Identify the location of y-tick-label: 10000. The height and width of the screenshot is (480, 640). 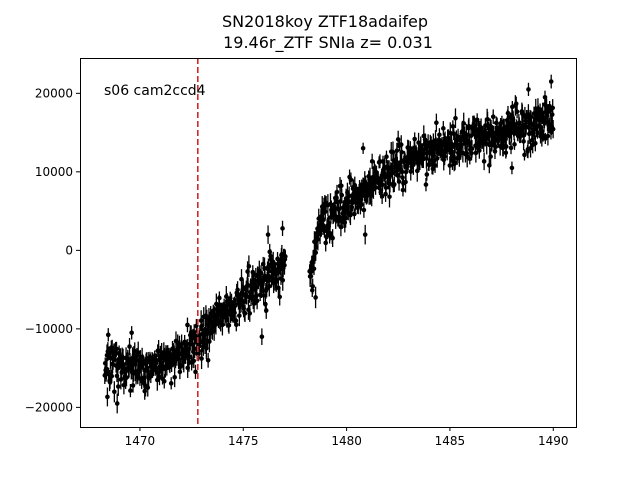
(54, 172).